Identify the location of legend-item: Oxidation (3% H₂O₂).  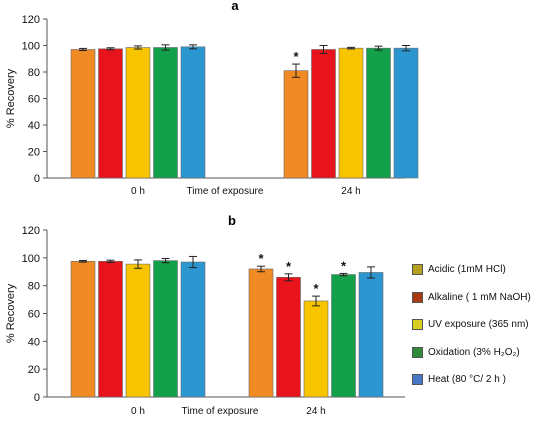
(481, 352).